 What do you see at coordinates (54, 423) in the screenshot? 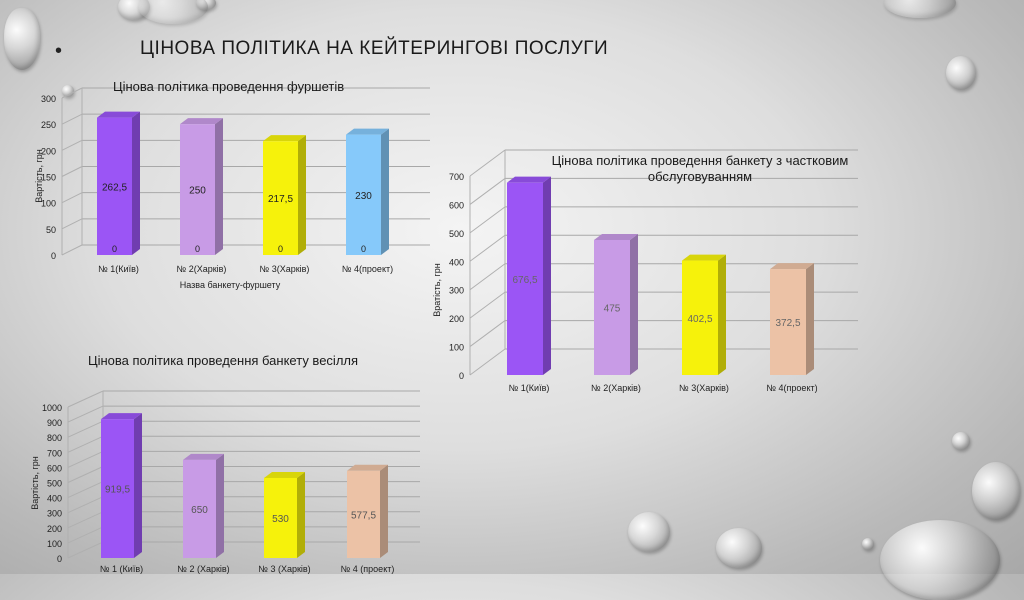
I see `y-tick-label: 900` at bounding box center [54, 423].